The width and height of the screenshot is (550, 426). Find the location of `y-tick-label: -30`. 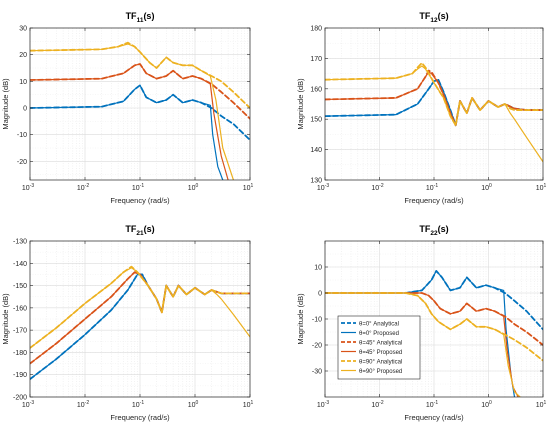

y-tick-label: -30 is located at coordinates (317, 372).